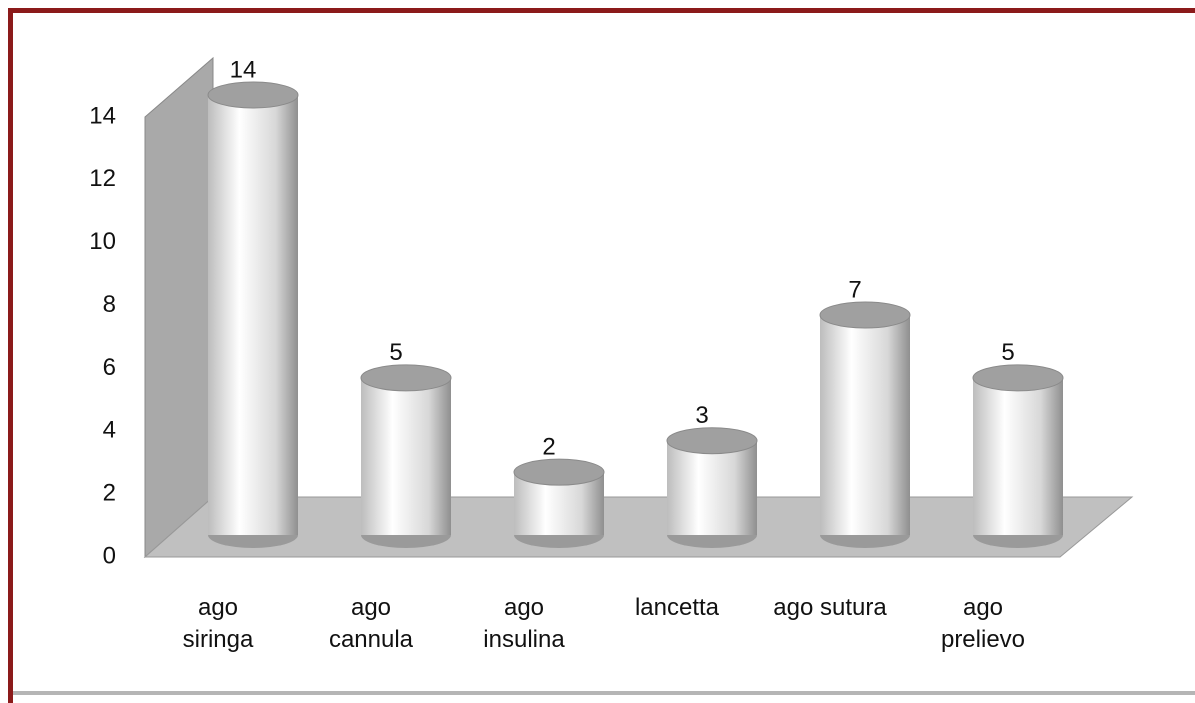 The width and height of the screenshot is (1195, 703). I want to click on value-label: 14, so click(243, 69).